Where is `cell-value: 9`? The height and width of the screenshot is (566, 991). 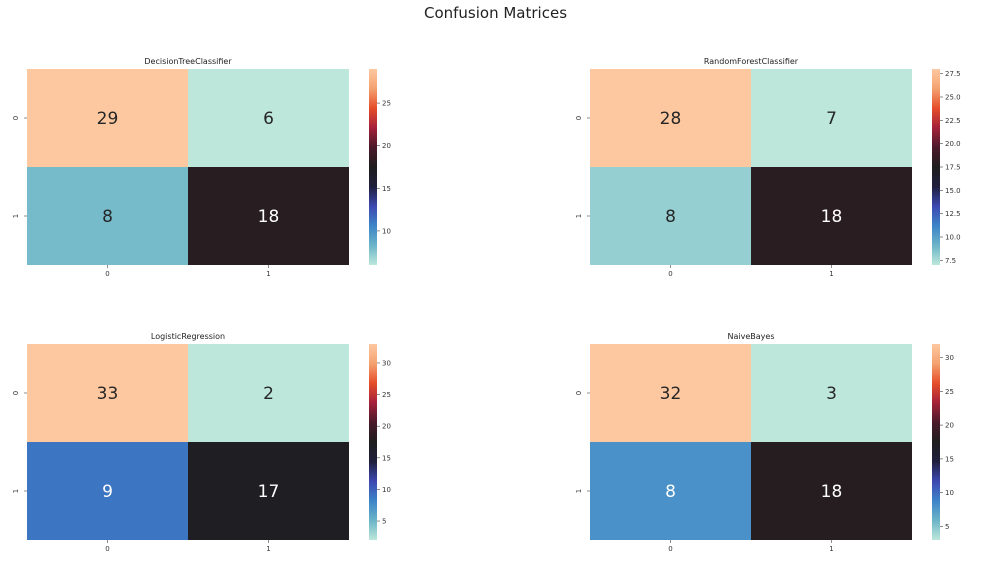
cell-value: 9 is located at coordinates (107, 492).